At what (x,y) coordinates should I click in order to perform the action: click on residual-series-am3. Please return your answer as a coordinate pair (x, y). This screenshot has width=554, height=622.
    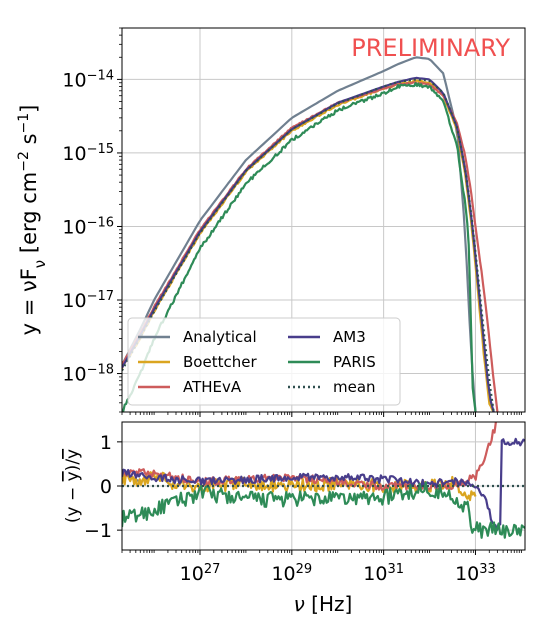
    Looking at the image, I should click on (323, 484).